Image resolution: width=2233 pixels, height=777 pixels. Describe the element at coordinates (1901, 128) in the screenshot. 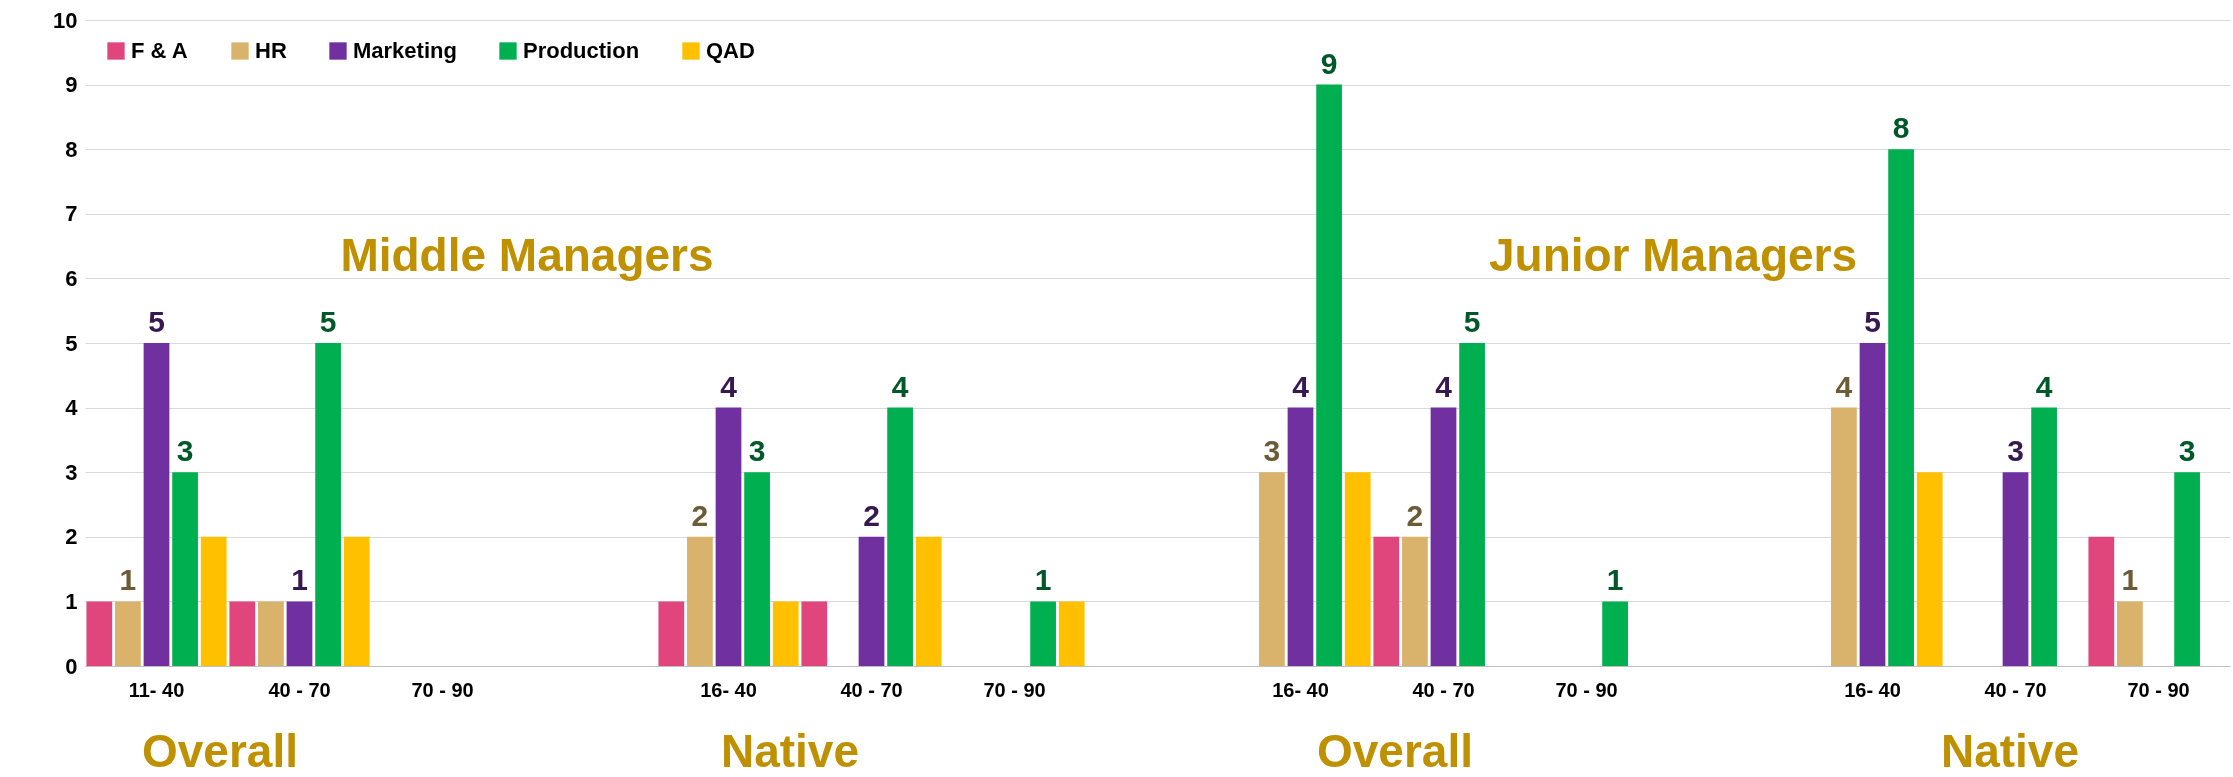

I see `data-label: 8` at that location.